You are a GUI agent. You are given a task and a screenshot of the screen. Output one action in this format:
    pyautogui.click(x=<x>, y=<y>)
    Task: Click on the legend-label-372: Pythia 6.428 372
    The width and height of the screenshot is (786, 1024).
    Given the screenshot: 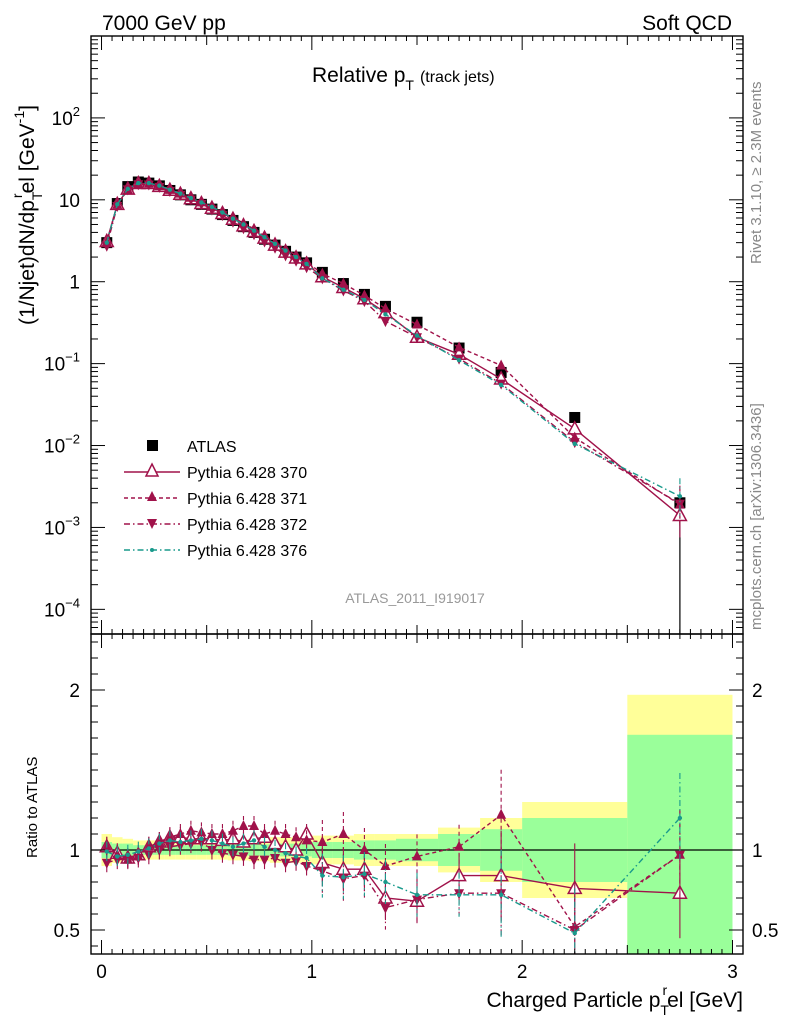 What is the action you would take?
    pyautogui.click(x=247, y=525)
    